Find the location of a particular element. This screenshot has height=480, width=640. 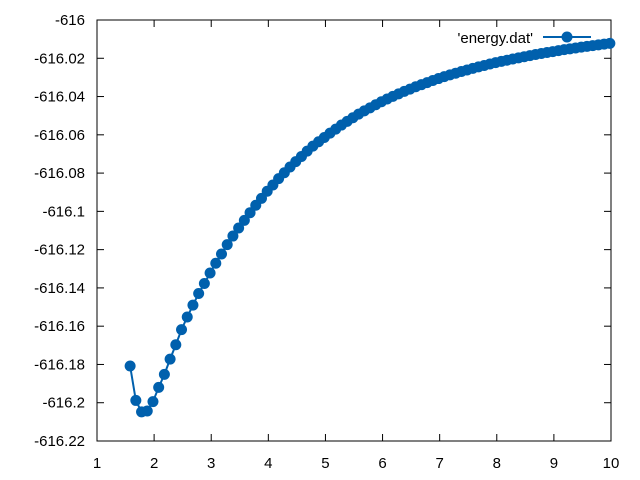

y-tick-label: -616.22 is located at coordinates (59, 441).